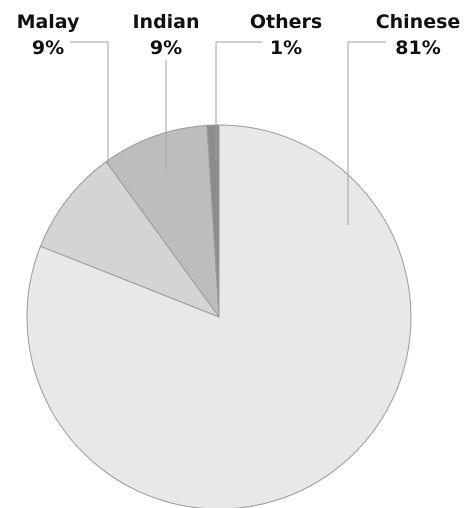 This screenshot has width=475, height=508. What do you see at coordinates (418, 22) in the screenshot?
I see `slice-label-chinese: Chinese` at bounding box center [418, 22].